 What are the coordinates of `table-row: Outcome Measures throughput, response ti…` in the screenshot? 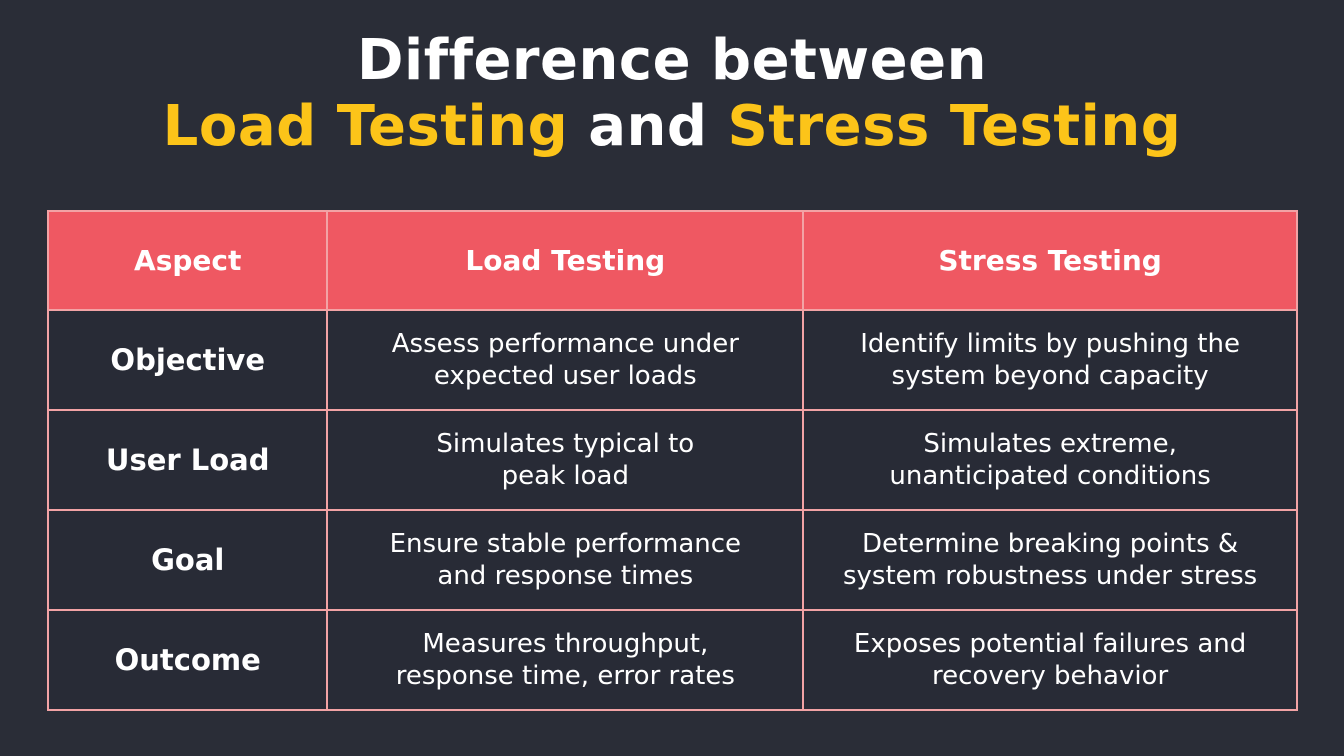 It's located at (672, 660).